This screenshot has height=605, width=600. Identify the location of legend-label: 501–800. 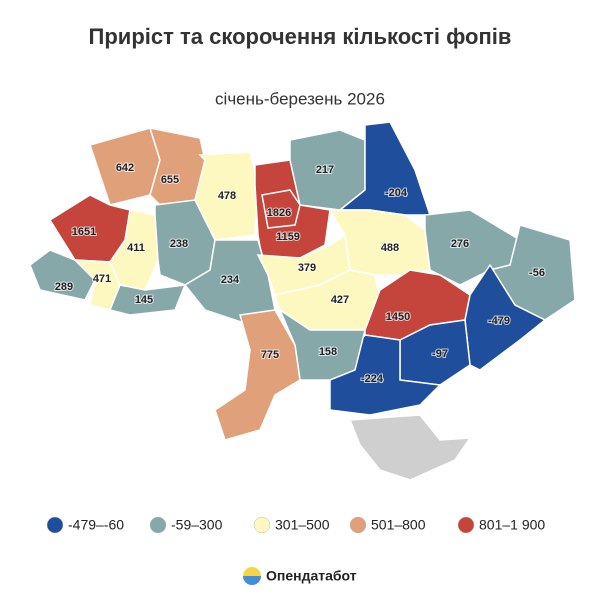
(398, 525).